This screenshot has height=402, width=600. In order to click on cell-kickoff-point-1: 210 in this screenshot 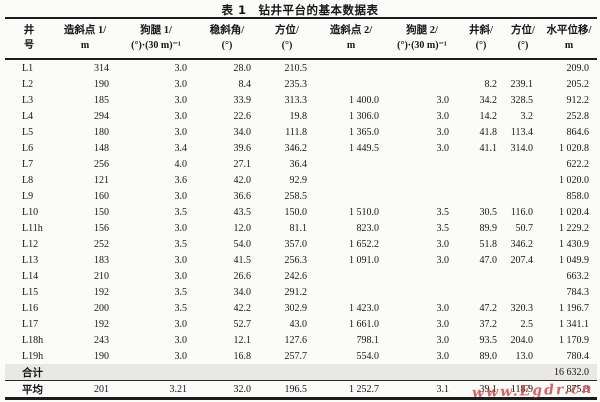, I will do `click(101, 276)`.